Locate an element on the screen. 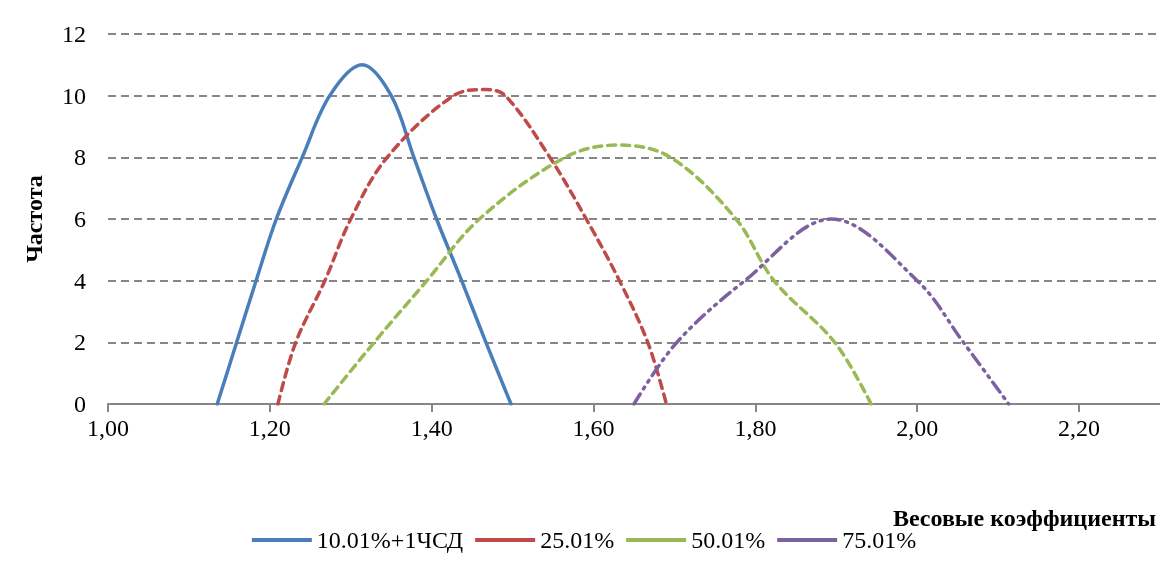  x-tick-label: 1,40 is located at coordinates (431, 428).